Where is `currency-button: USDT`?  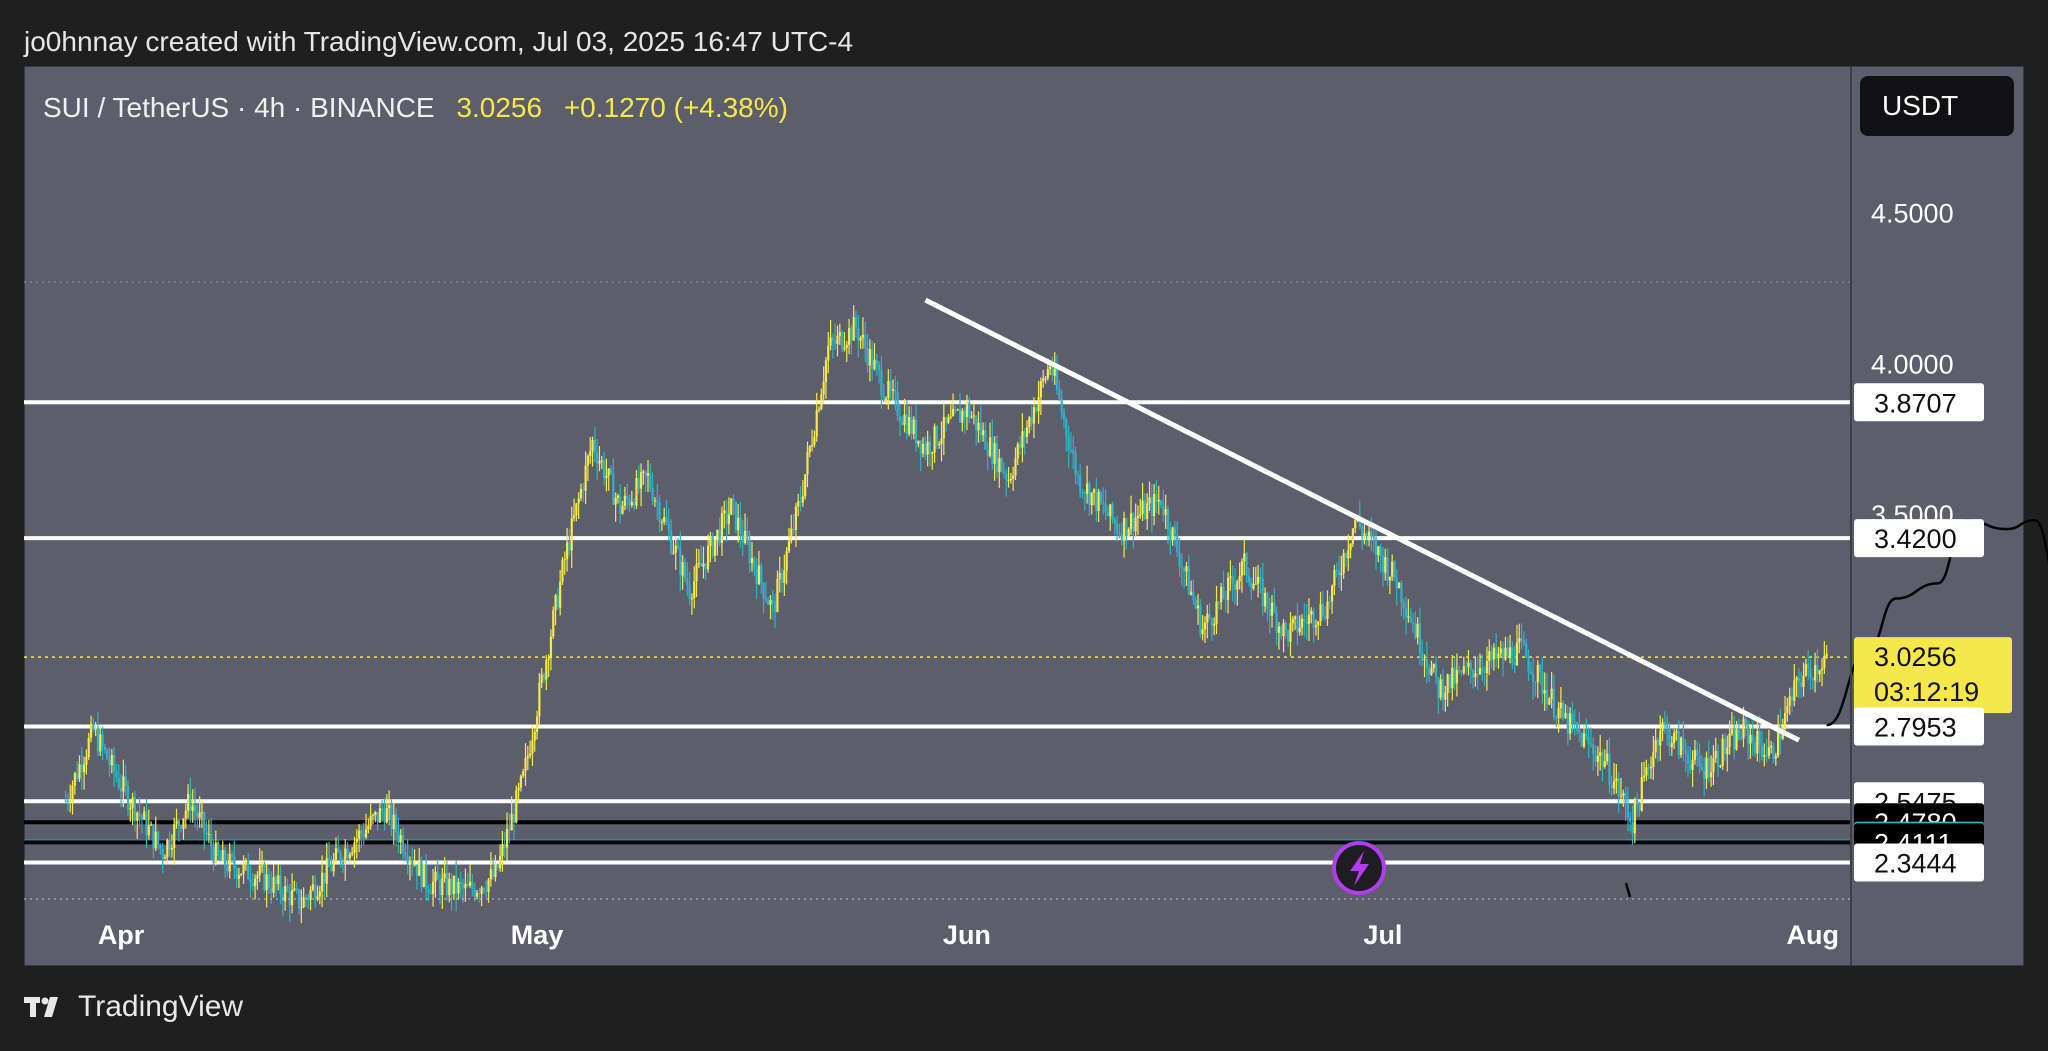 currency-button: USDT is located at coordinates (1937, 106).